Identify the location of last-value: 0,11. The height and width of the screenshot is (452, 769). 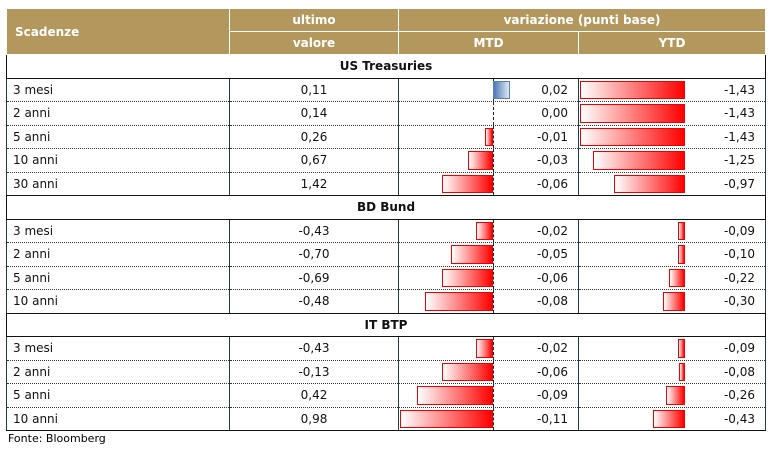
(314, 90).